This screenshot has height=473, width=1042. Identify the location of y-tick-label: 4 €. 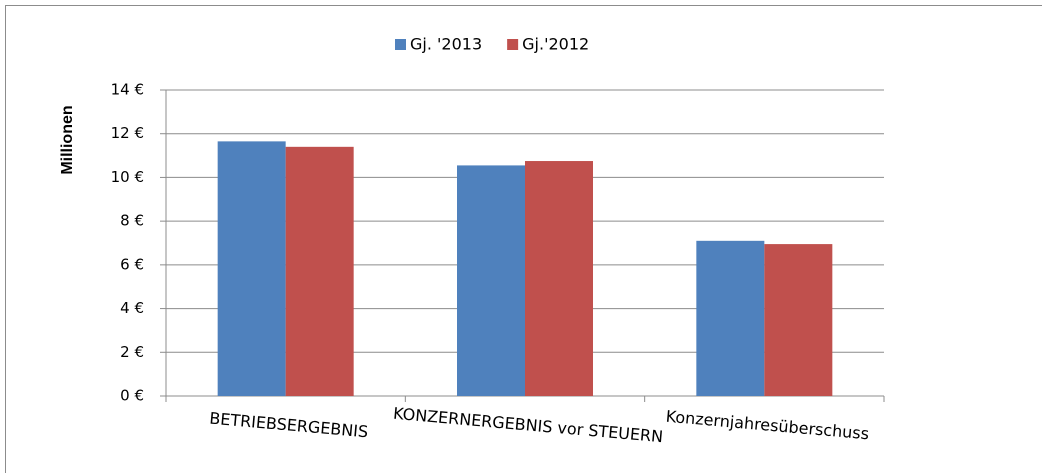
(132, 308).